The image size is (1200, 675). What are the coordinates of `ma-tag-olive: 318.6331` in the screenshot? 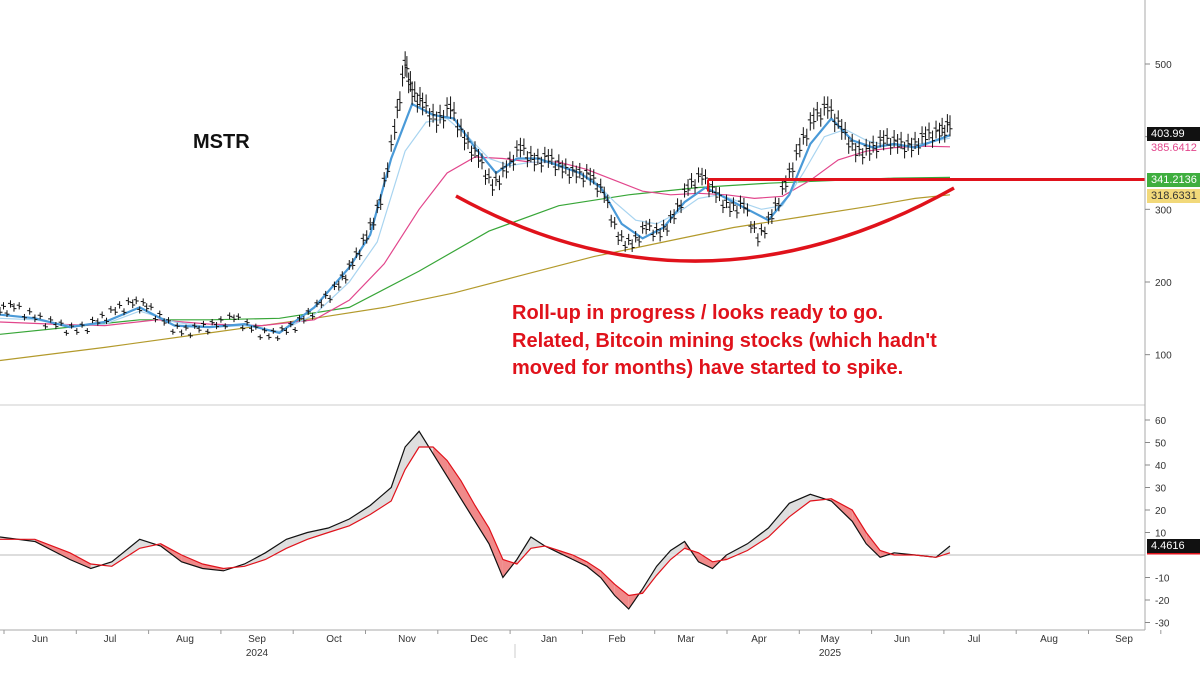 It's located at (1173, 196).